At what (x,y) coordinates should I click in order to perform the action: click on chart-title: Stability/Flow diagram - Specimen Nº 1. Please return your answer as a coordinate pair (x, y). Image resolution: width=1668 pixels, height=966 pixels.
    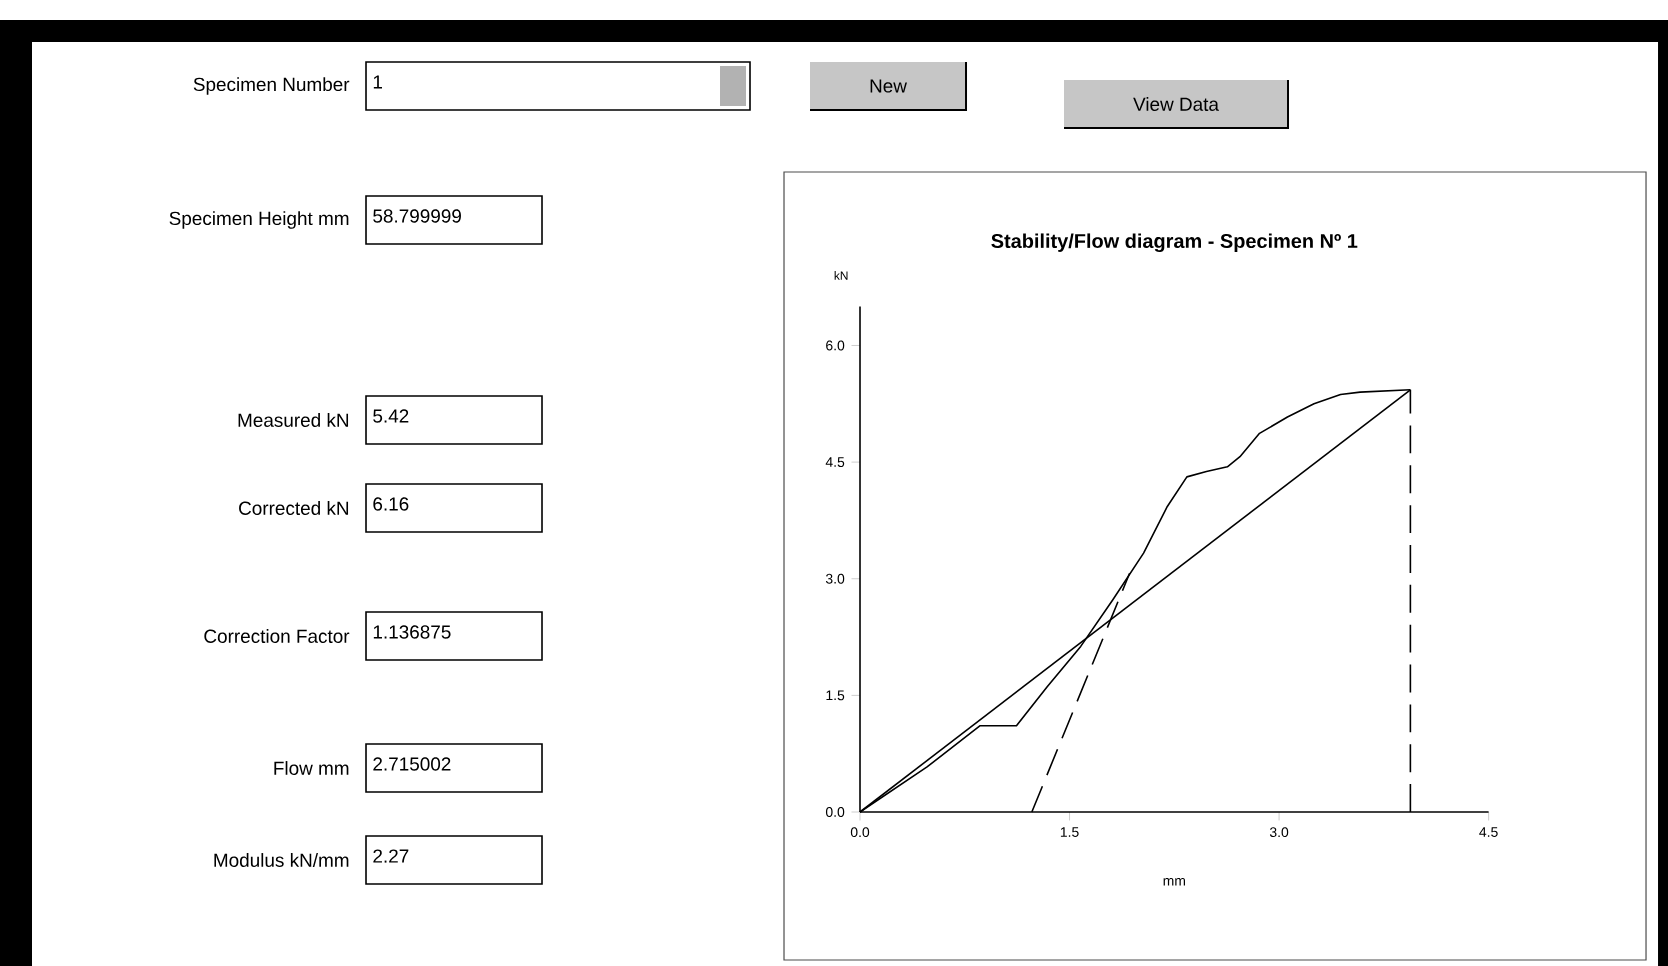
    Looking at the image, I should click on (1174, 243).